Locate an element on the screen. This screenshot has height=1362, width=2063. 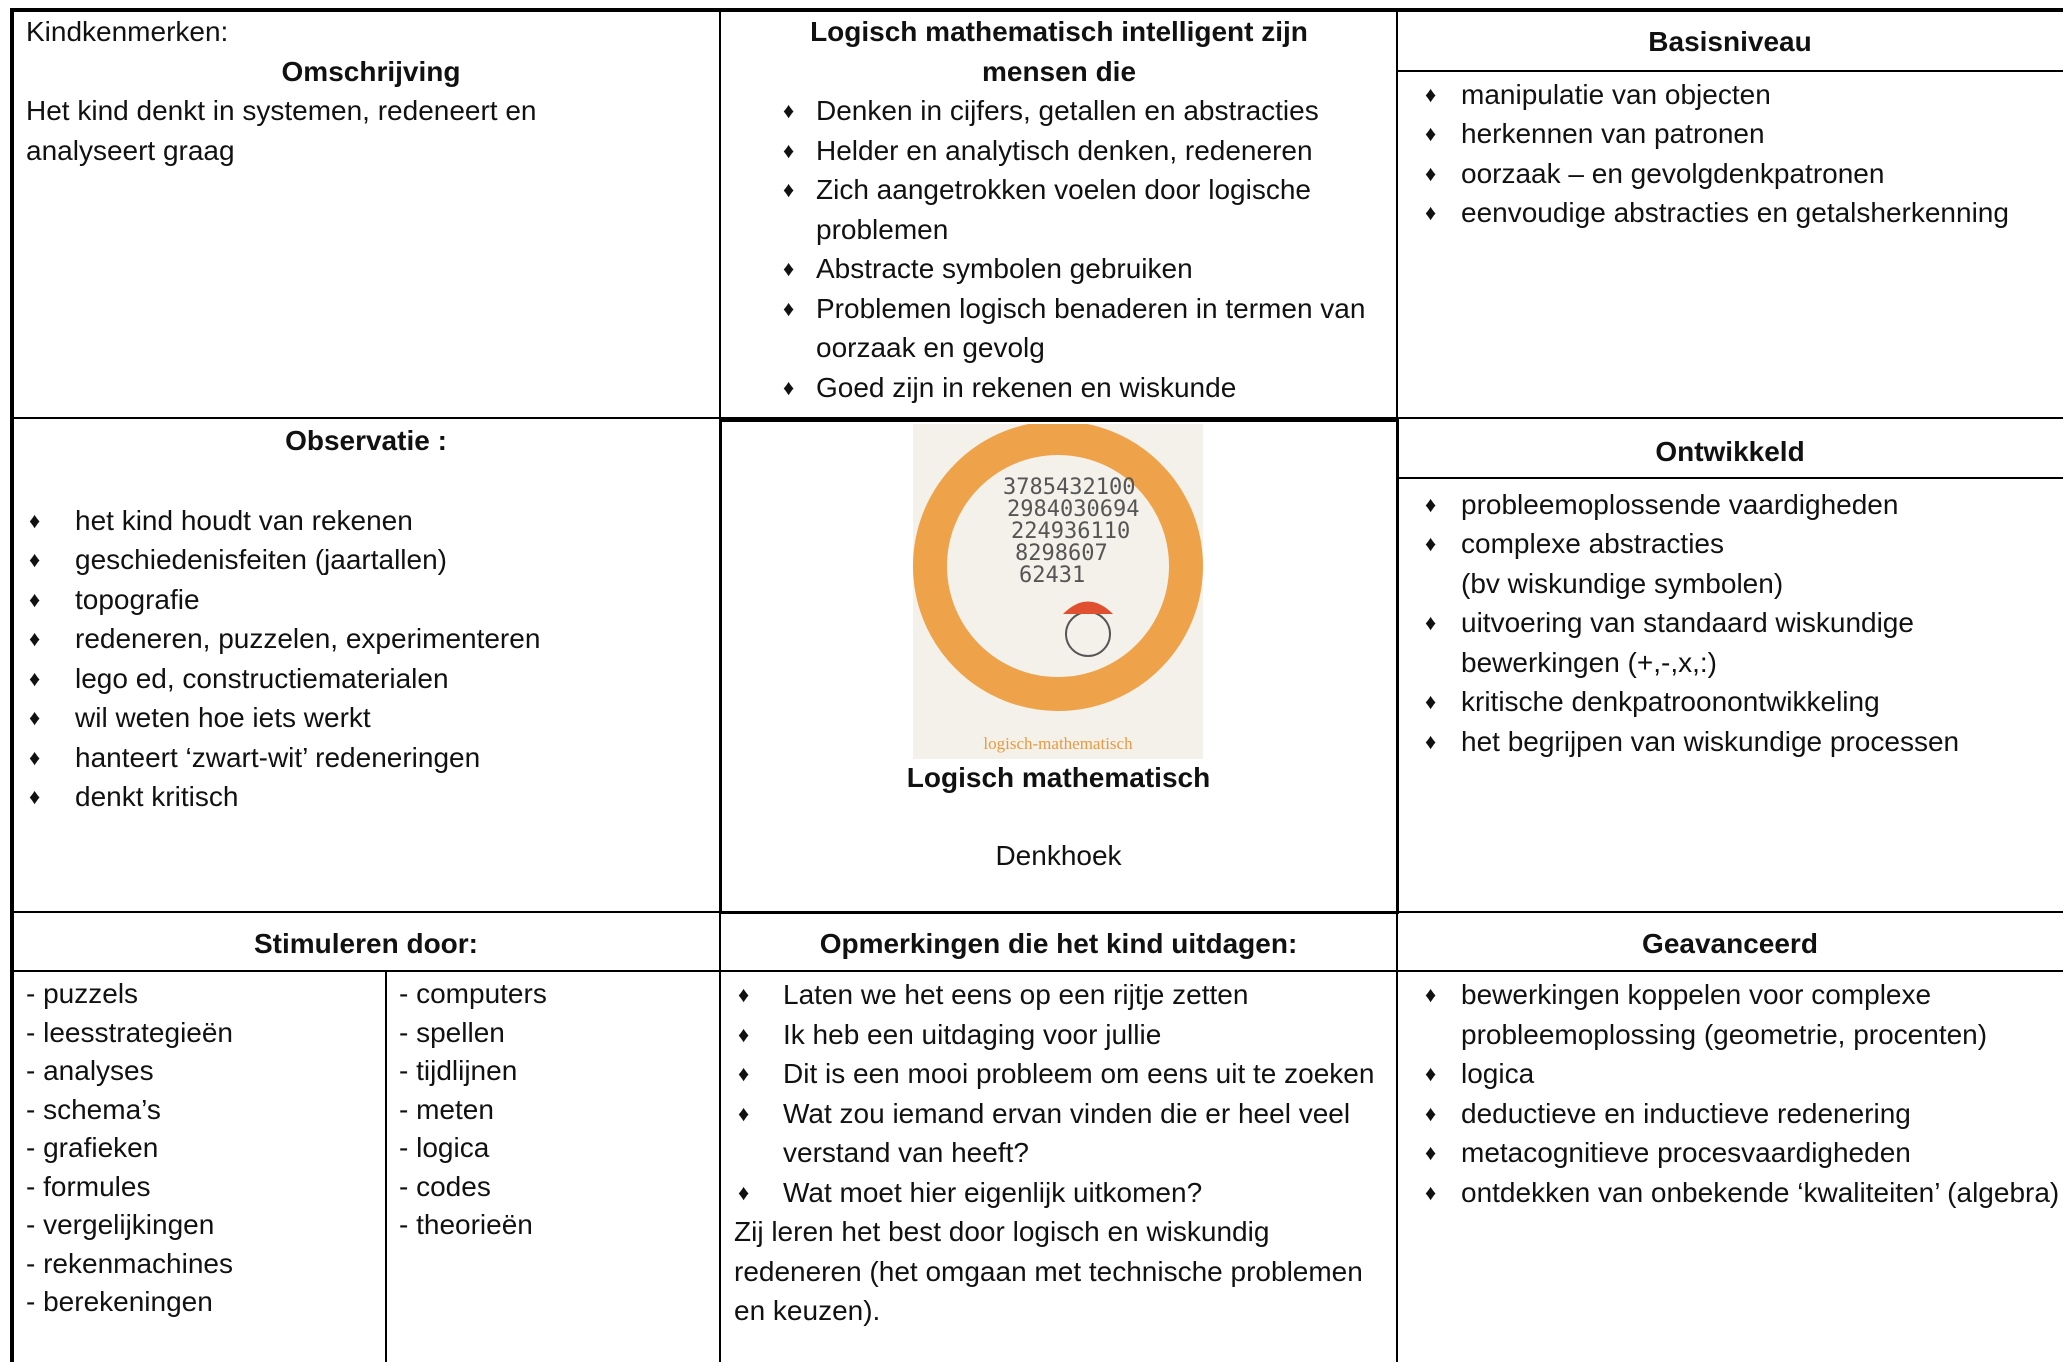
list-item: topografie is located at coordinates (374, 600).